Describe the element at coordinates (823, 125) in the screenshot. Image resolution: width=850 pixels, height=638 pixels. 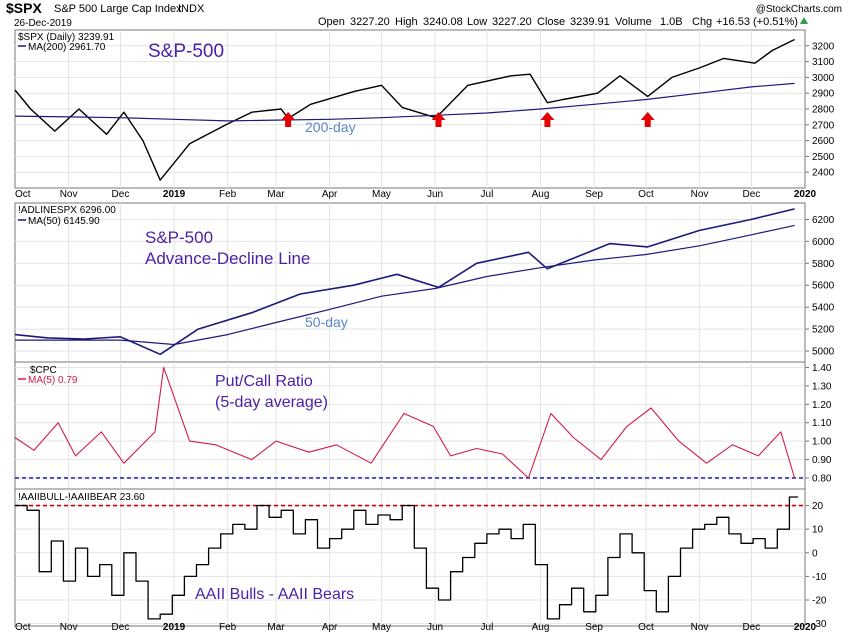
I see `y-tick-label: 2700` at that location.